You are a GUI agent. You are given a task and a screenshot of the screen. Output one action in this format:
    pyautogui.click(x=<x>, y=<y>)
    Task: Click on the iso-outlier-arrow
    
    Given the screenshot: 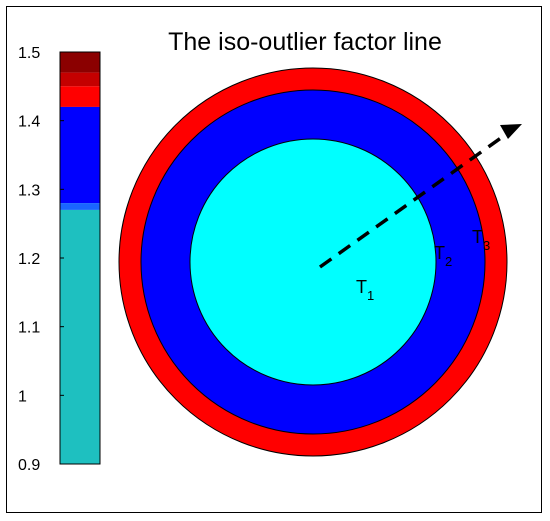 What is the action you would take?
    pyautogui.click(x=420, y=196)
    